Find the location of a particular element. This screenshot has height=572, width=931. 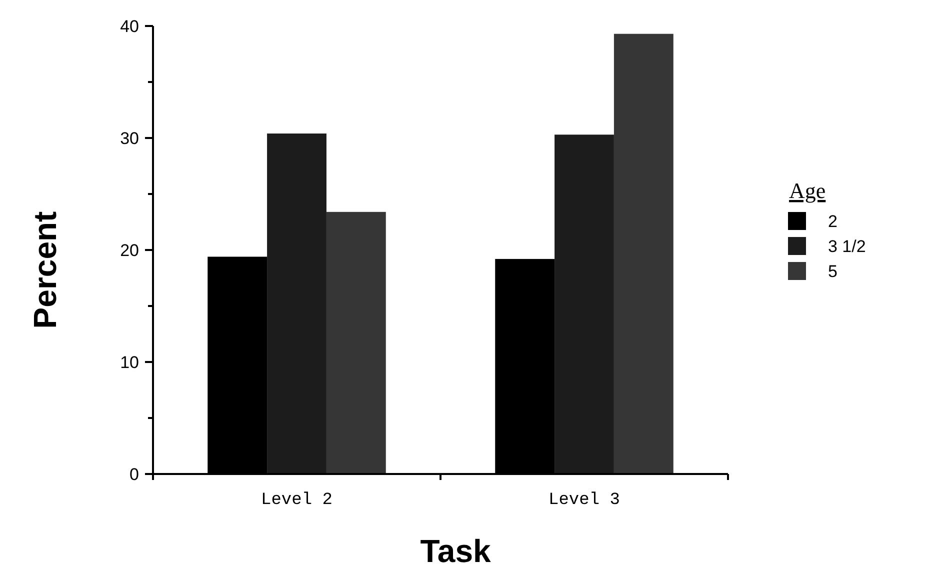

y-tick-label: 20 is located at coordinates (129, 250).